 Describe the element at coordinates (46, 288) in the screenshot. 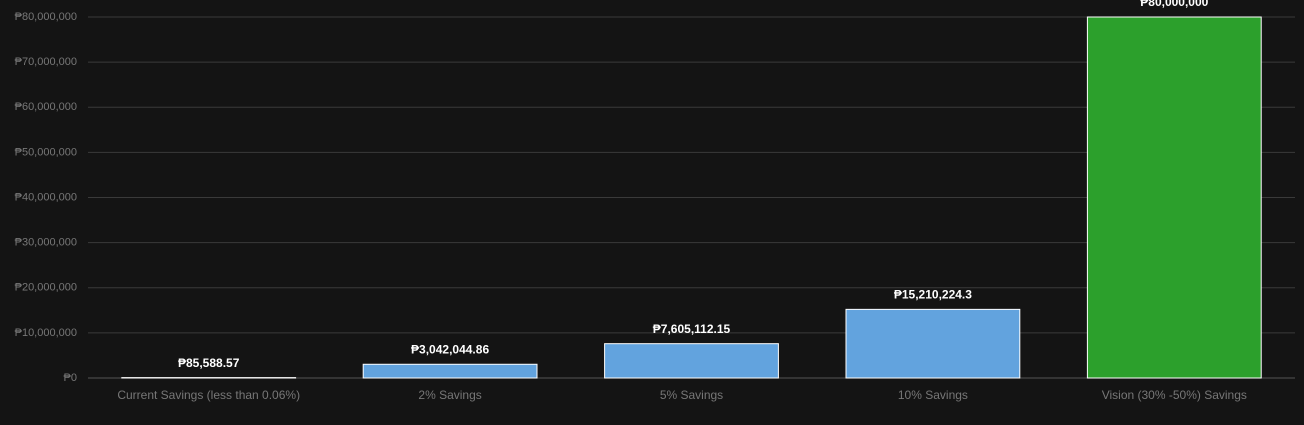

I see `y-tick-label: ₱20,000,000` at that location.